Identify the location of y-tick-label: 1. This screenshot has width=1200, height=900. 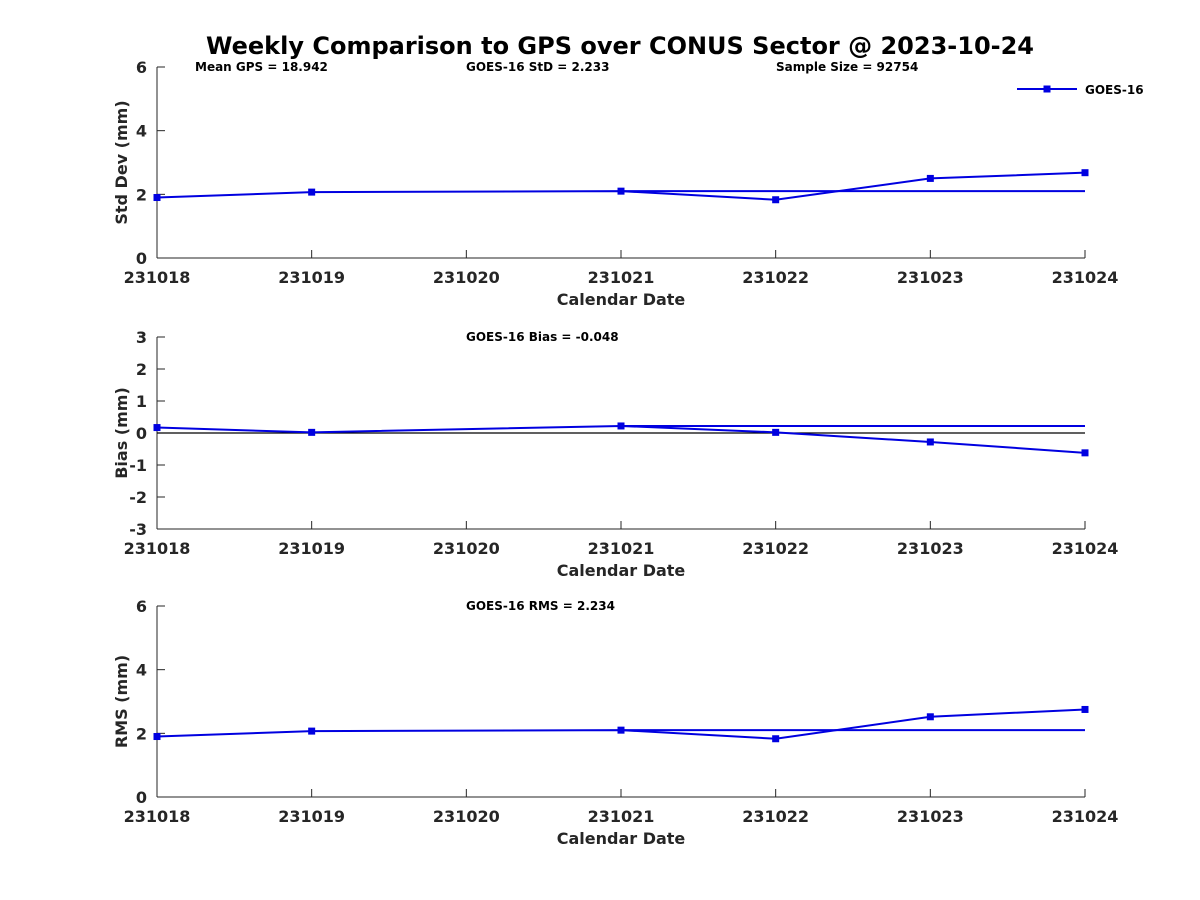
(141, 401).